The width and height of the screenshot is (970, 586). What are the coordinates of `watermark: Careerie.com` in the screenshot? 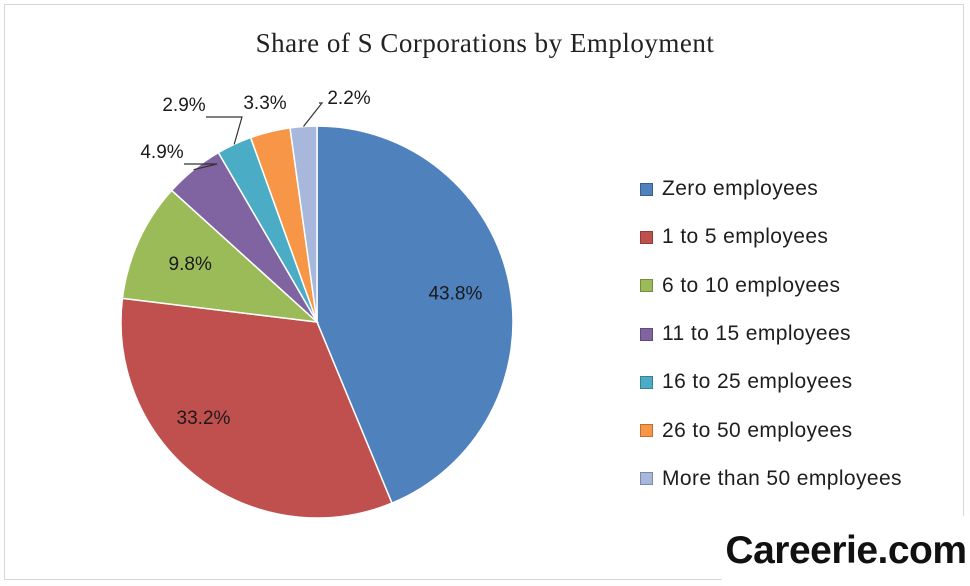 It's located at (846, 551).